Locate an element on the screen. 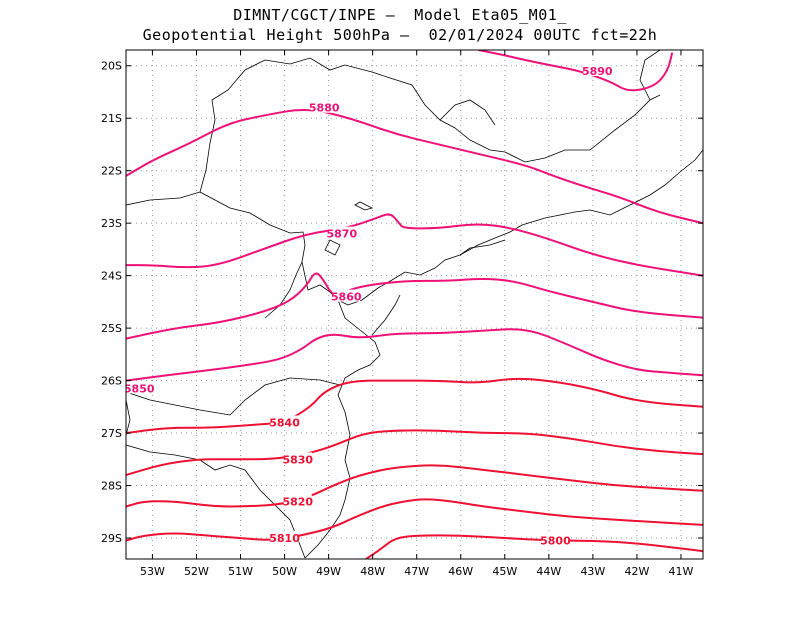  contour-label-5860: 5860 is located at coordinates (346, 297).